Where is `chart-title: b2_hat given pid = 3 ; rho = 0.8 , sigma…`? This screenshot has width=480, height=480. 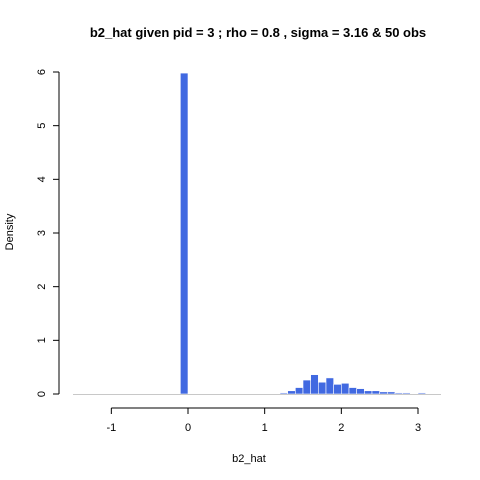
chart-title: b2_hat given pid = 3 ; rho = 0.8 , sigma… is located at coordinates (258, 32).